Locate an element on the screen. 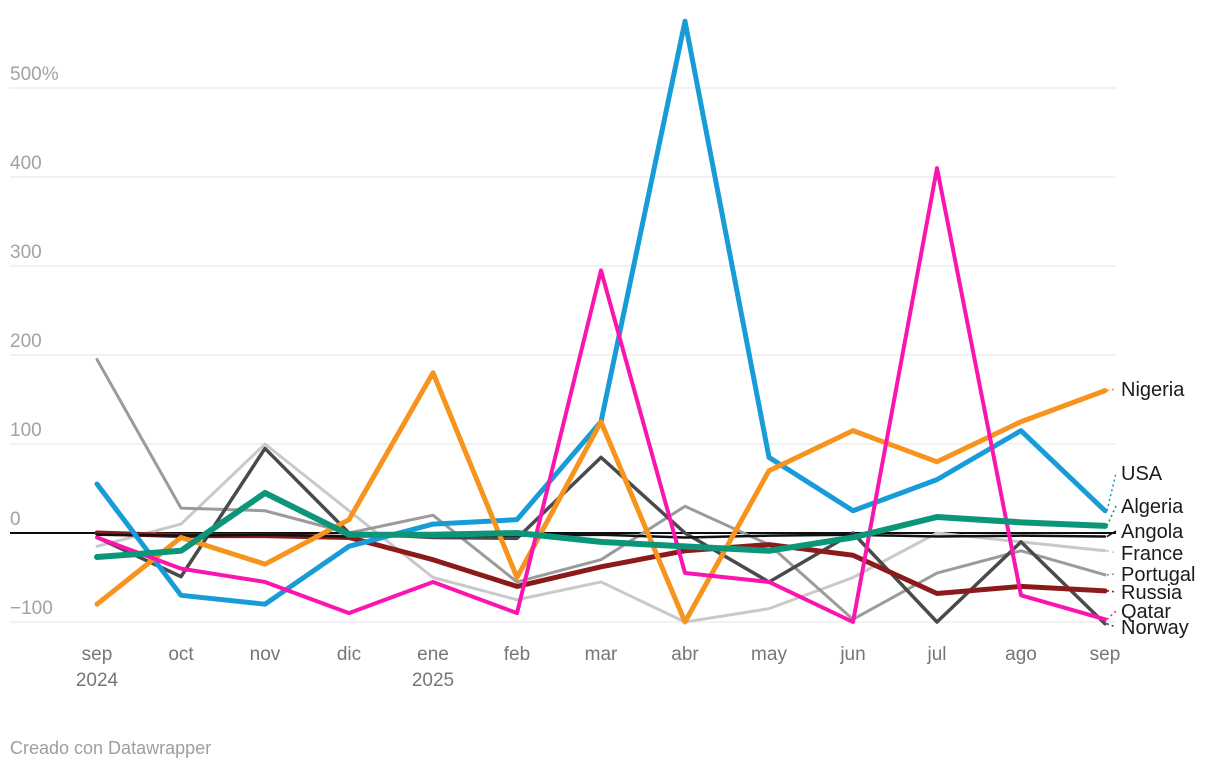  x-axis-month-label: nov is located at coordinates (265, 654).